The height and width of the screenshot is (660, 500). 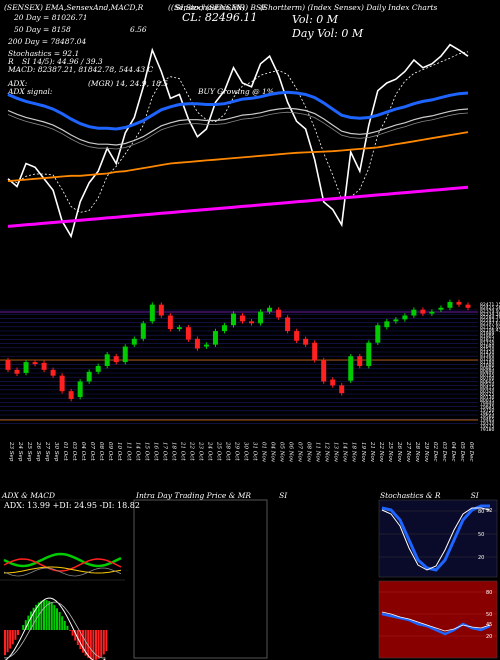 I want to click on ema200-line, so click(x=238, y=206).